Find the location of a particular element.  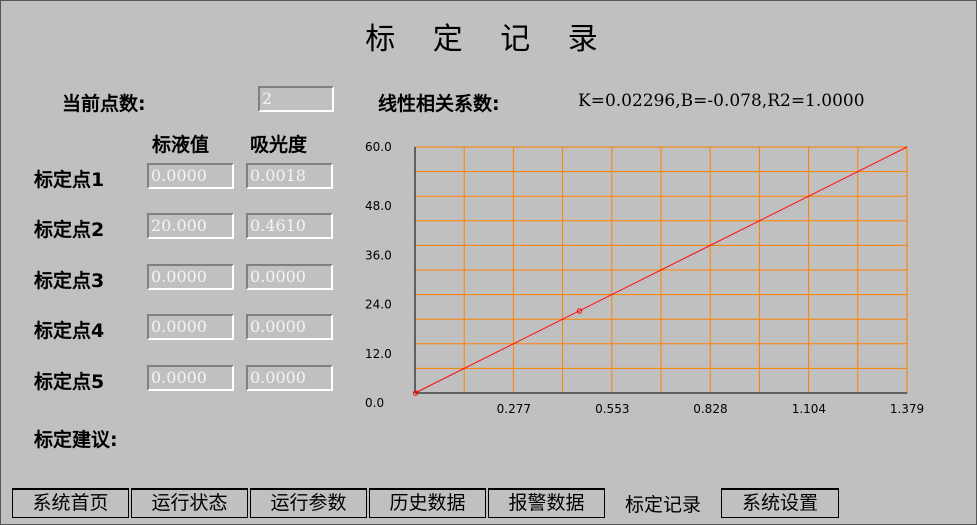

tab-3: 运行参数 is located at coordinates (308, 503).